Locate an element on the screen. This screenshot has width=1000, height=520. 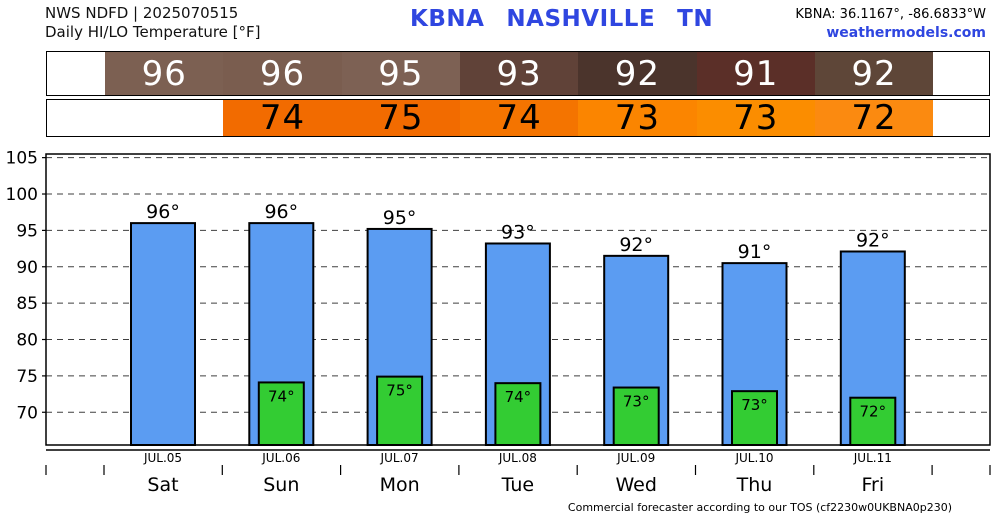
high-temp-cell: 95 is located at coordinates (401, 73).